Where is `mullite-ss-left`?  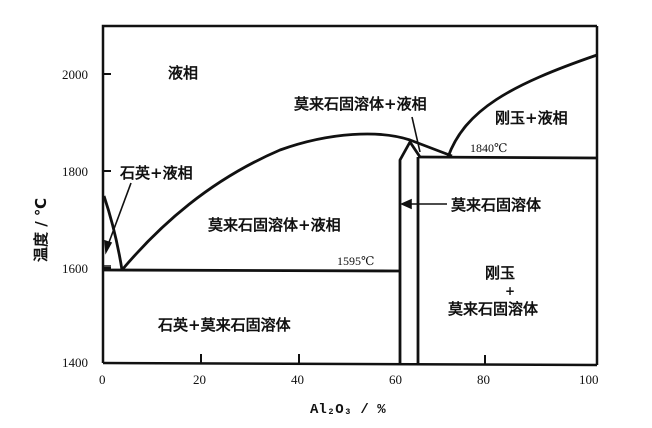
mullite-ss-left is located at coordinates (410, 252).